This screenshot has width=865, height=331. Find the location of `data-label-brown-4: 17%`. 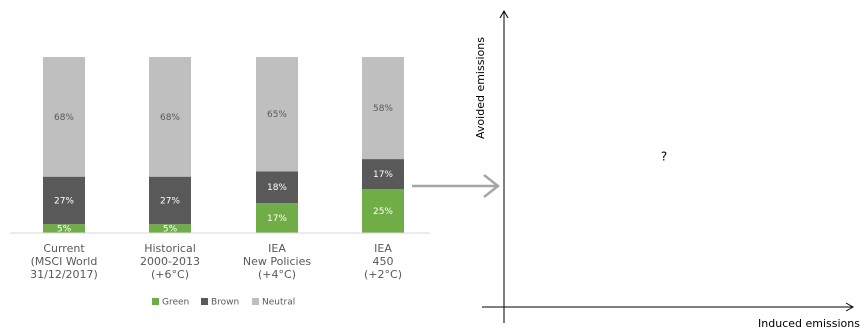

data-label-brown-4: 17% is located at coordinates (383, 175).